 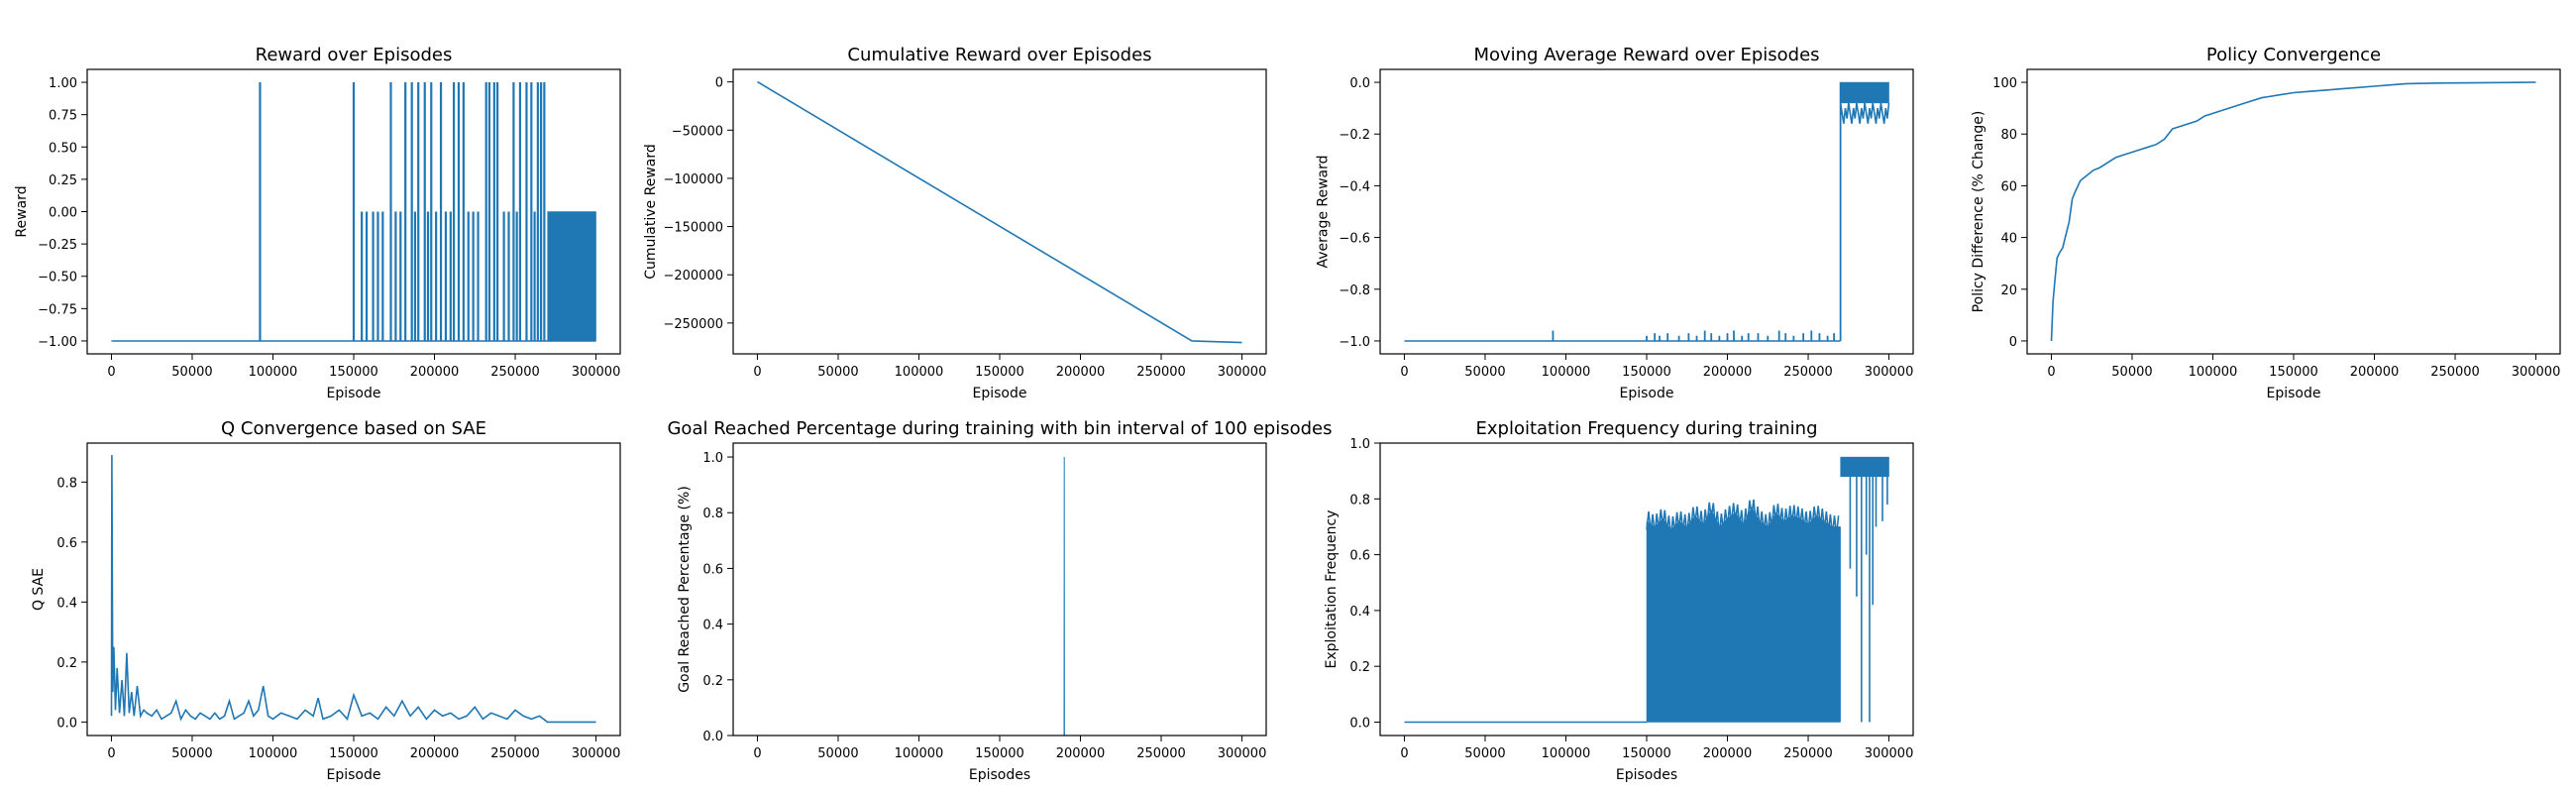 I want to click on y-axis-label: Exploitation Frequency, so click(x=1332, y=589).